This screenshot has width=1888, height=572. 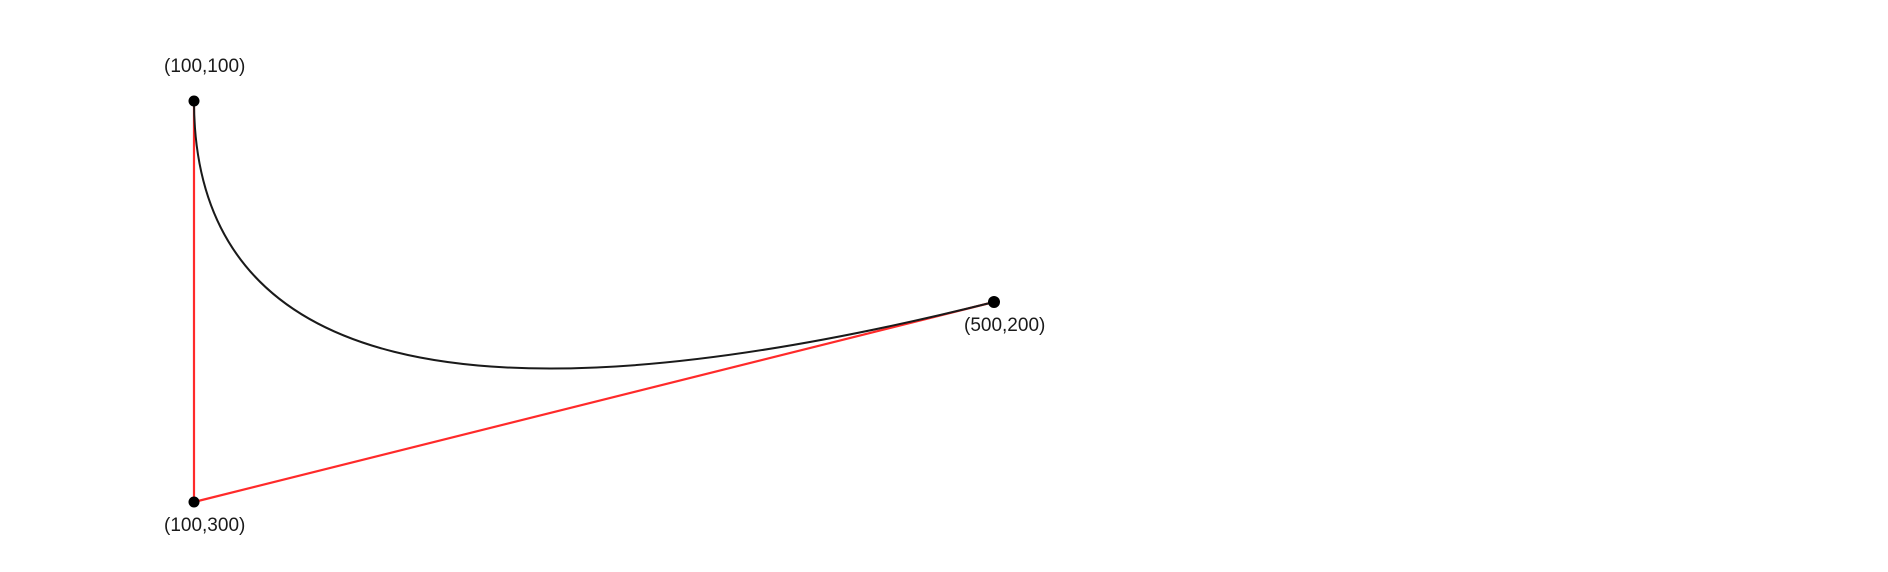 What do you see at coordinates (194, 101) in the screenshot?
I see `start-point-marker` at bounding box center [194, 101].